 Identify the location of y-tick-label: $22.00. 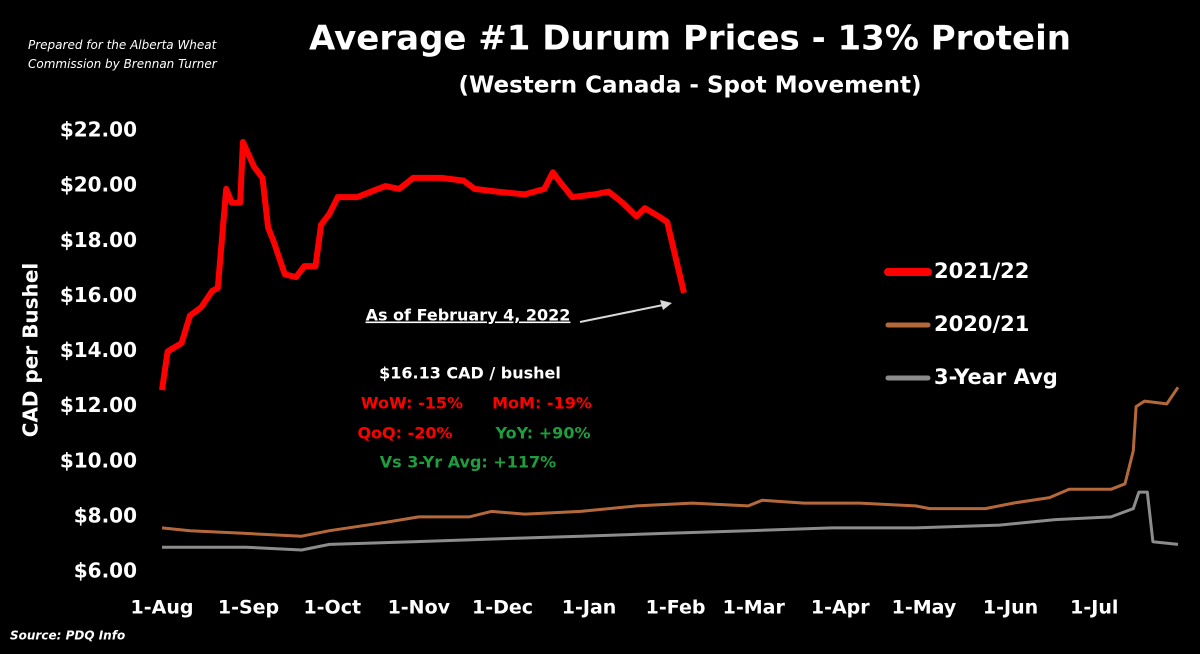
(98, 130).